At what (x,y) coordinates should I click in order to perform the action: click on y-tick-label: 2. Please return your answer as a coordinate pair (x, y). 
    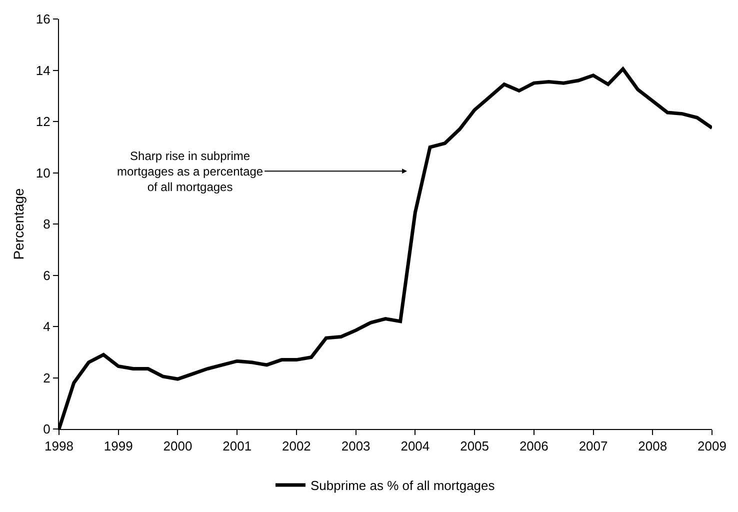
    Looking at the image, I should click on (46, 378).